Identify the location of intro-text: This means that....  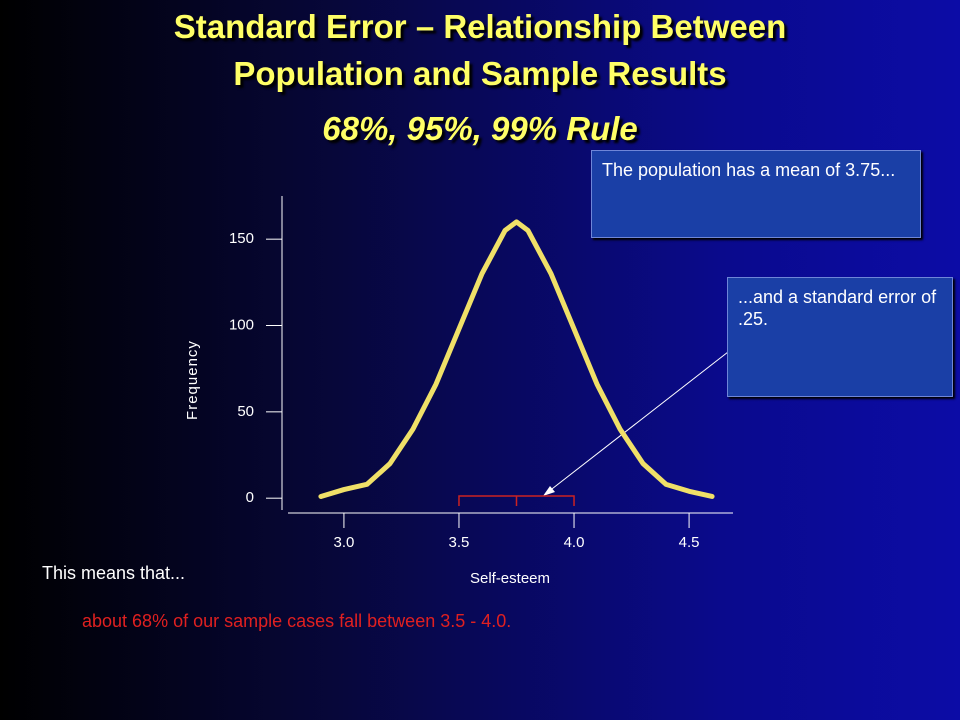
(114, 573).